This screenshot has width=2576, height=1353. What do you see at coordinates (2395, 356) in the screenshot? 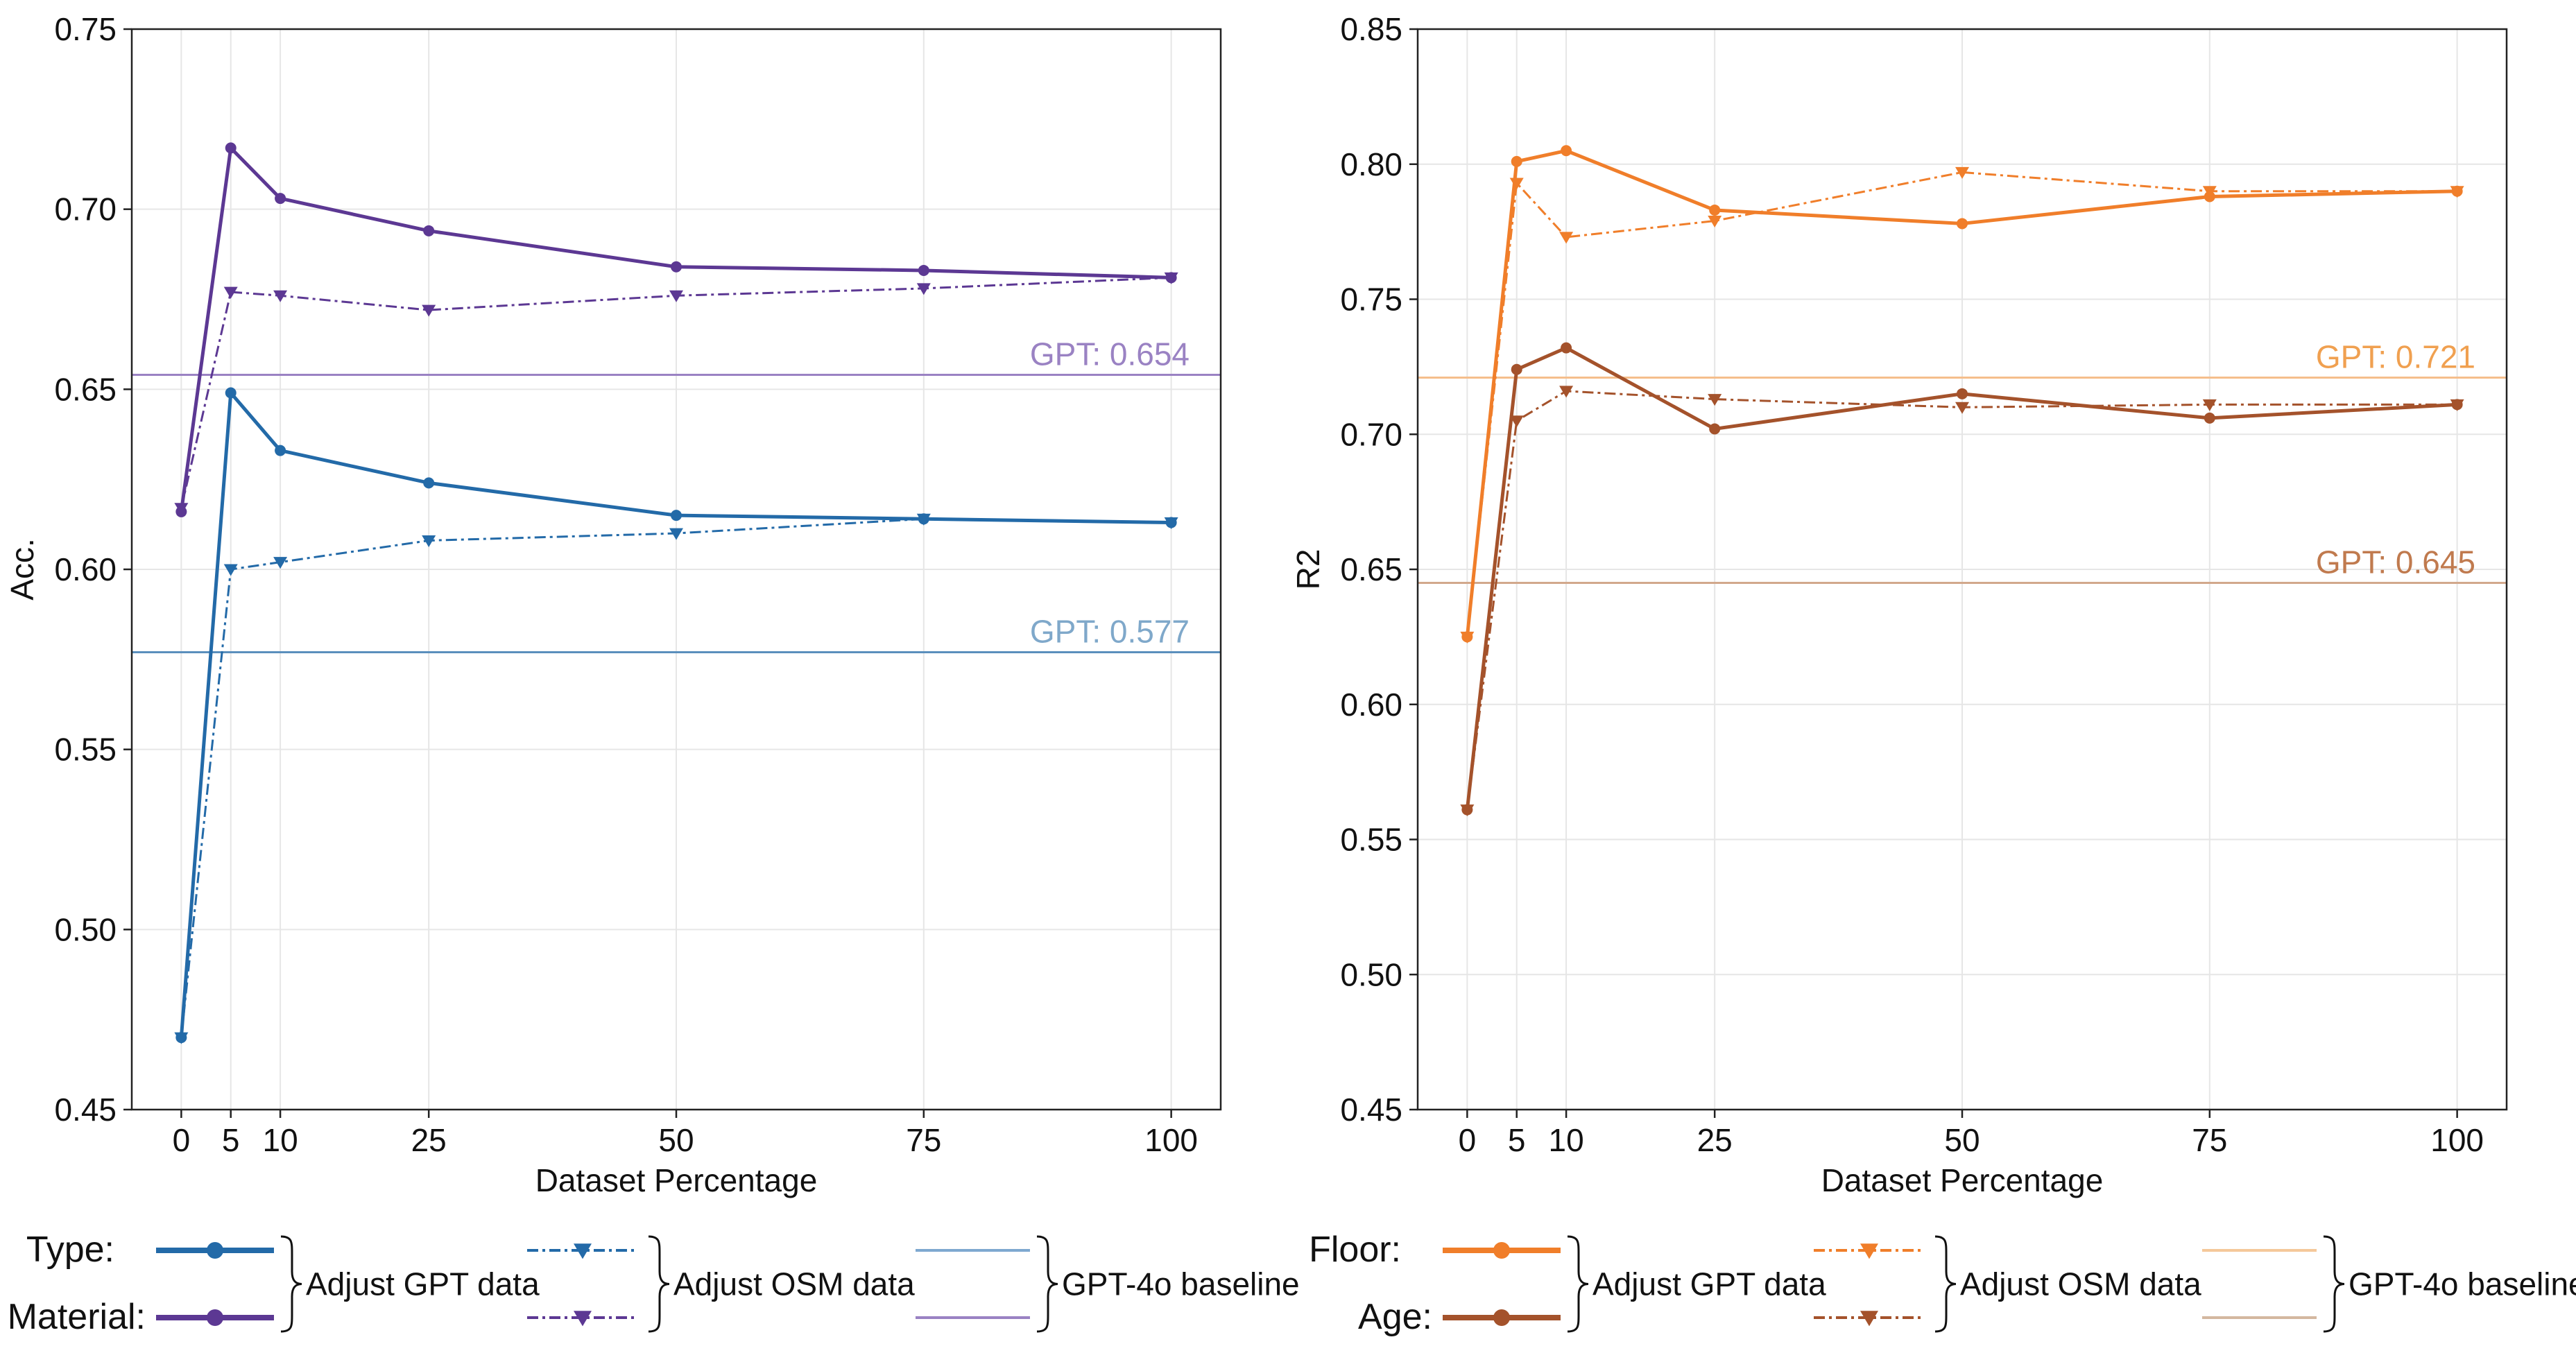
I see `baseline-label: GPT: 0.721` at bounding box center [2395, 356].